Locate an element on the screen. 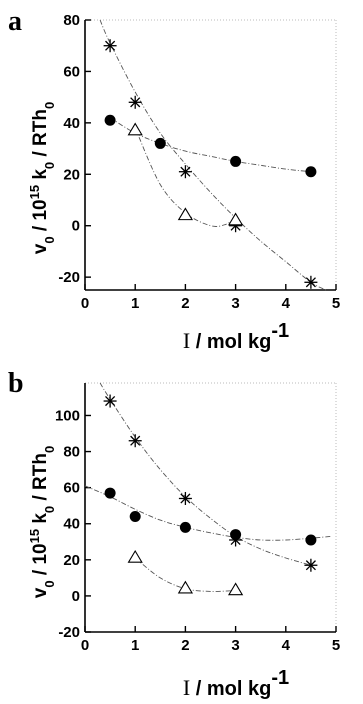 This screenshot has height=704, width=363. x-tick-label-a: 2 is located at coordinates (185, 303).